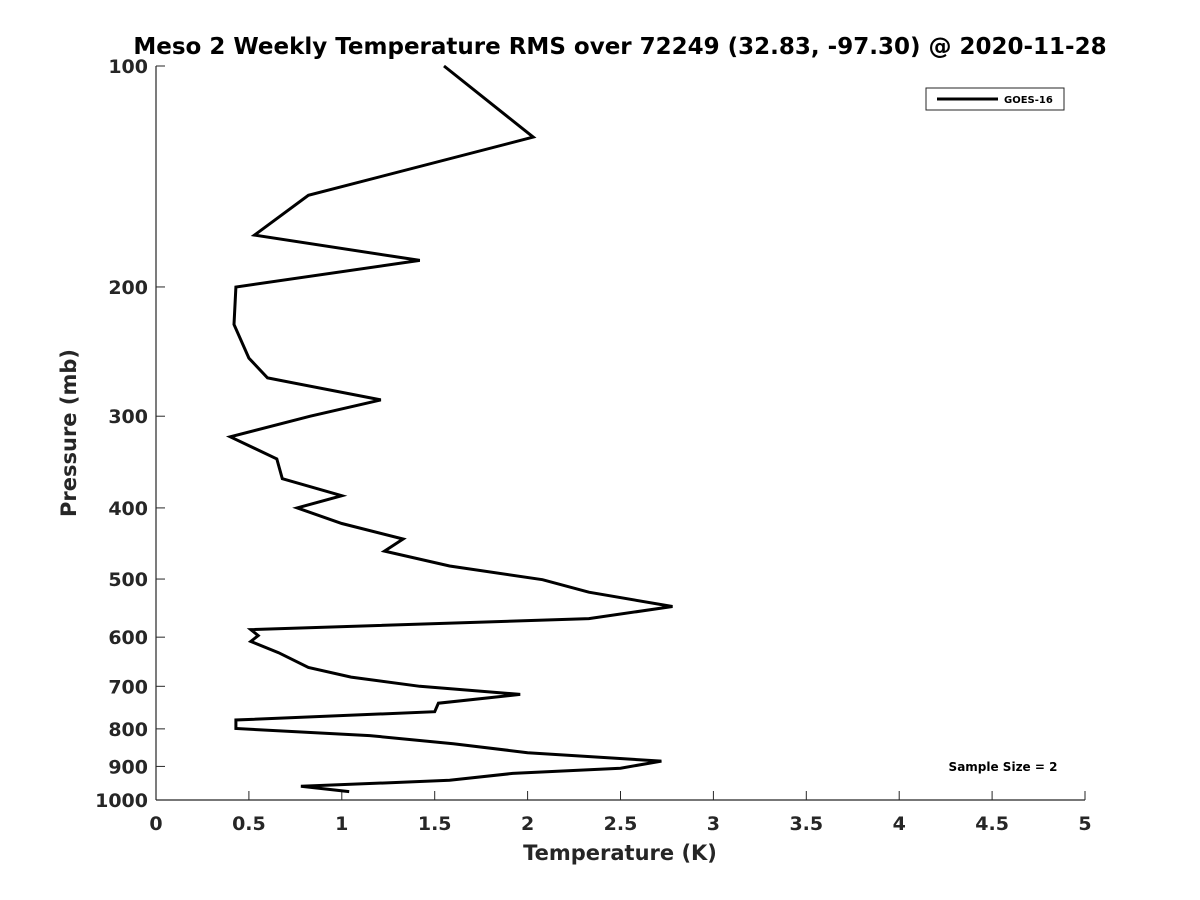 This screenshot has width=1200, height=900. I want to click on x-tick-label: 0.5, so click(249, 824).